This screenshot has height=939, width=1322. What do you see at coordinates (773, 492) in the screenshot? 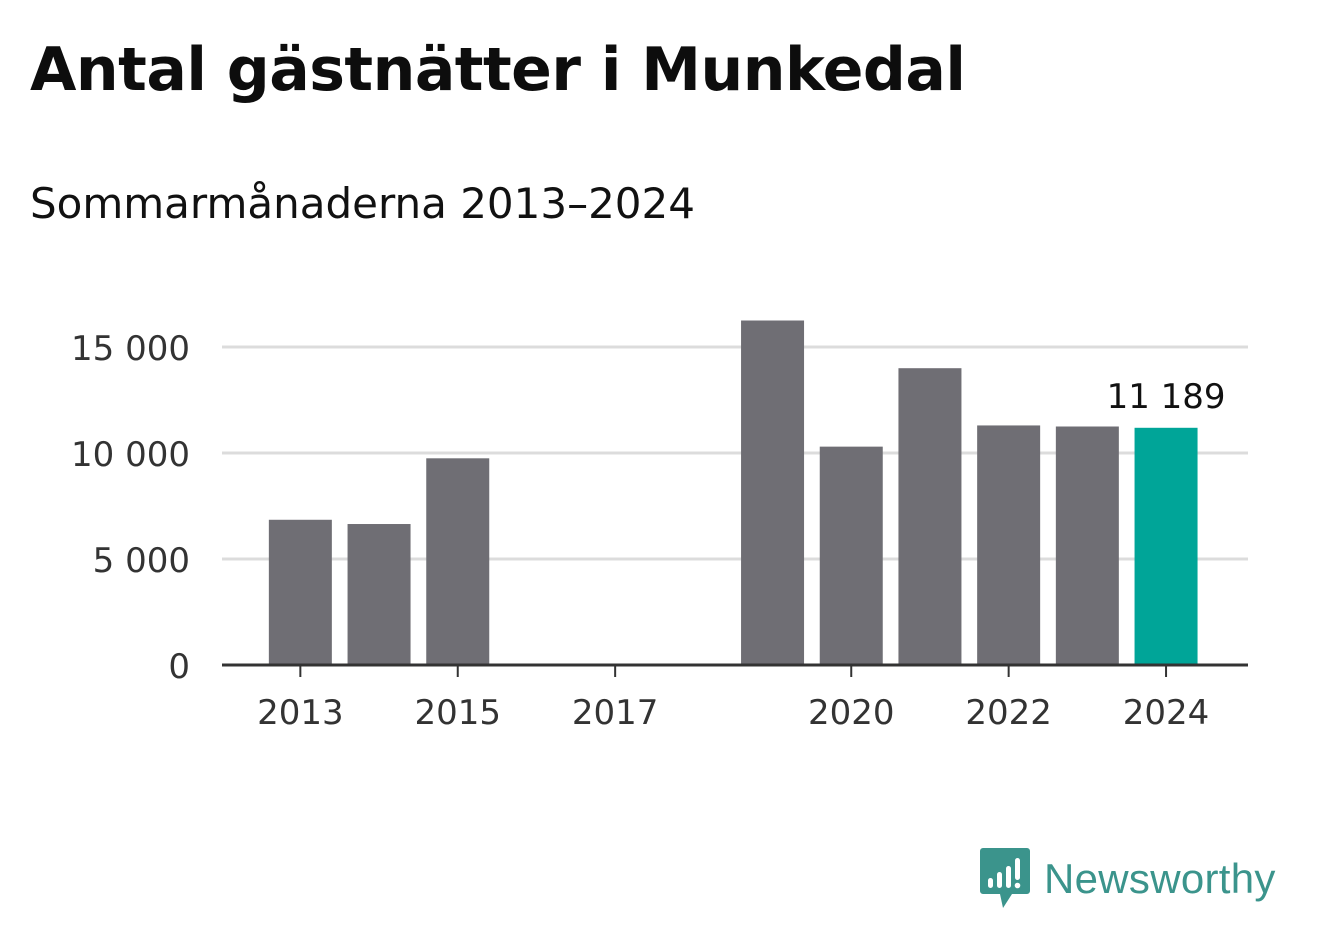
I see `bar-2019` at bounding box center [773, 492].